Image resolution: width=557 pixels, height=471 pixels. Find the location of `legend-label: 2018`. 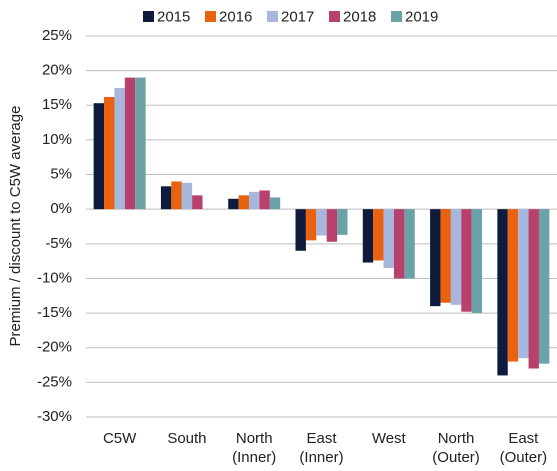

legend-label: 2018 is located at coordinates (359, 16).